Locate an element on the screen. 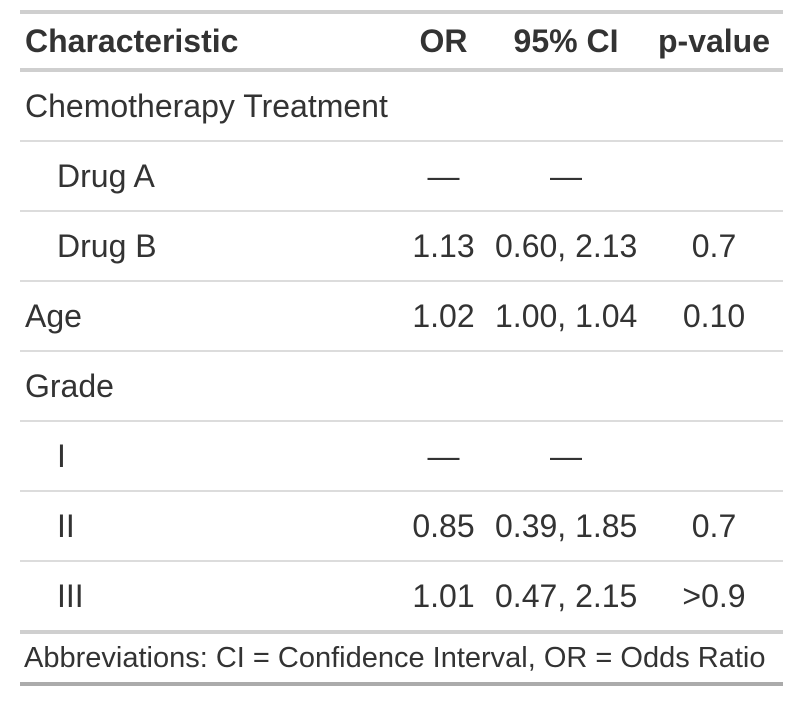 The height and width of the screenshot is (708, 794). column-header-or: OR is located at coordinates (443, 41).